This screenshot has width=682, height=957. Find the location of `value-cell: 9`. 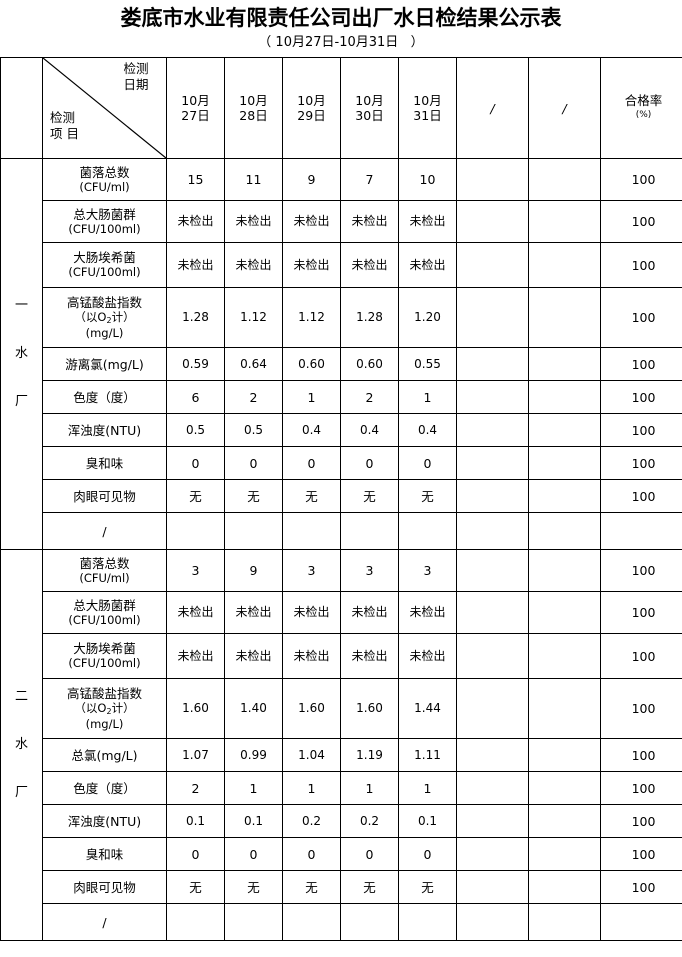

value-cell: 9 is located at coordinates (312, 180).